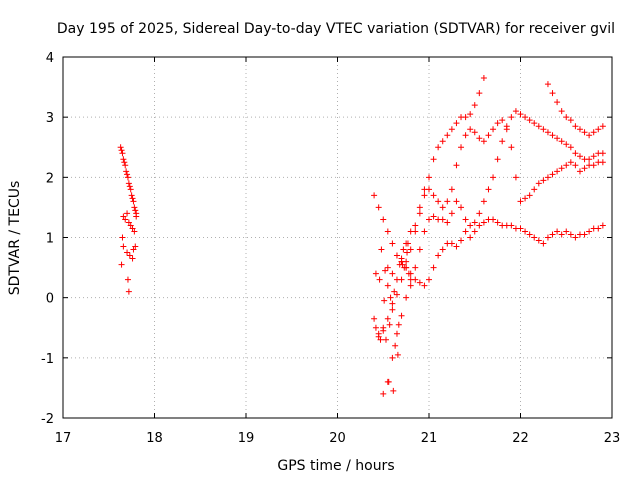 This screenshot has height=480, width=640. What do you see at coordinates (50, 178) in the screenshot?
I see `y-tick-label: 2` at bounding box center [50, 178].